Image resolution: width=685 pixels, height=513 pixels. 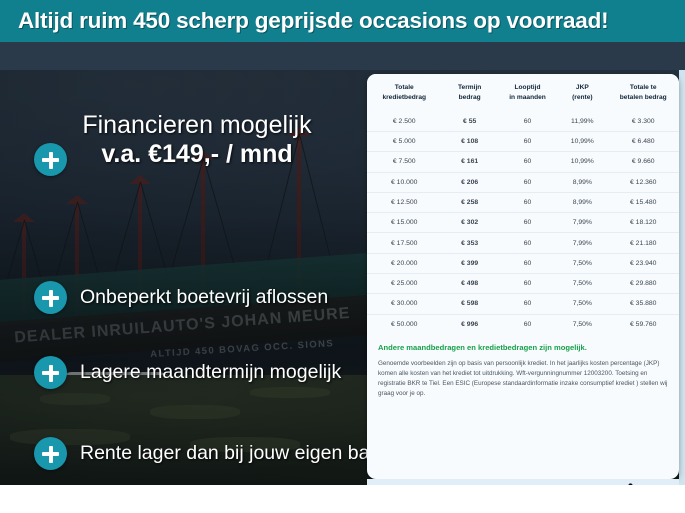 I want to click on cell-total-payable: € 21.180, so click(x=643, y=243).